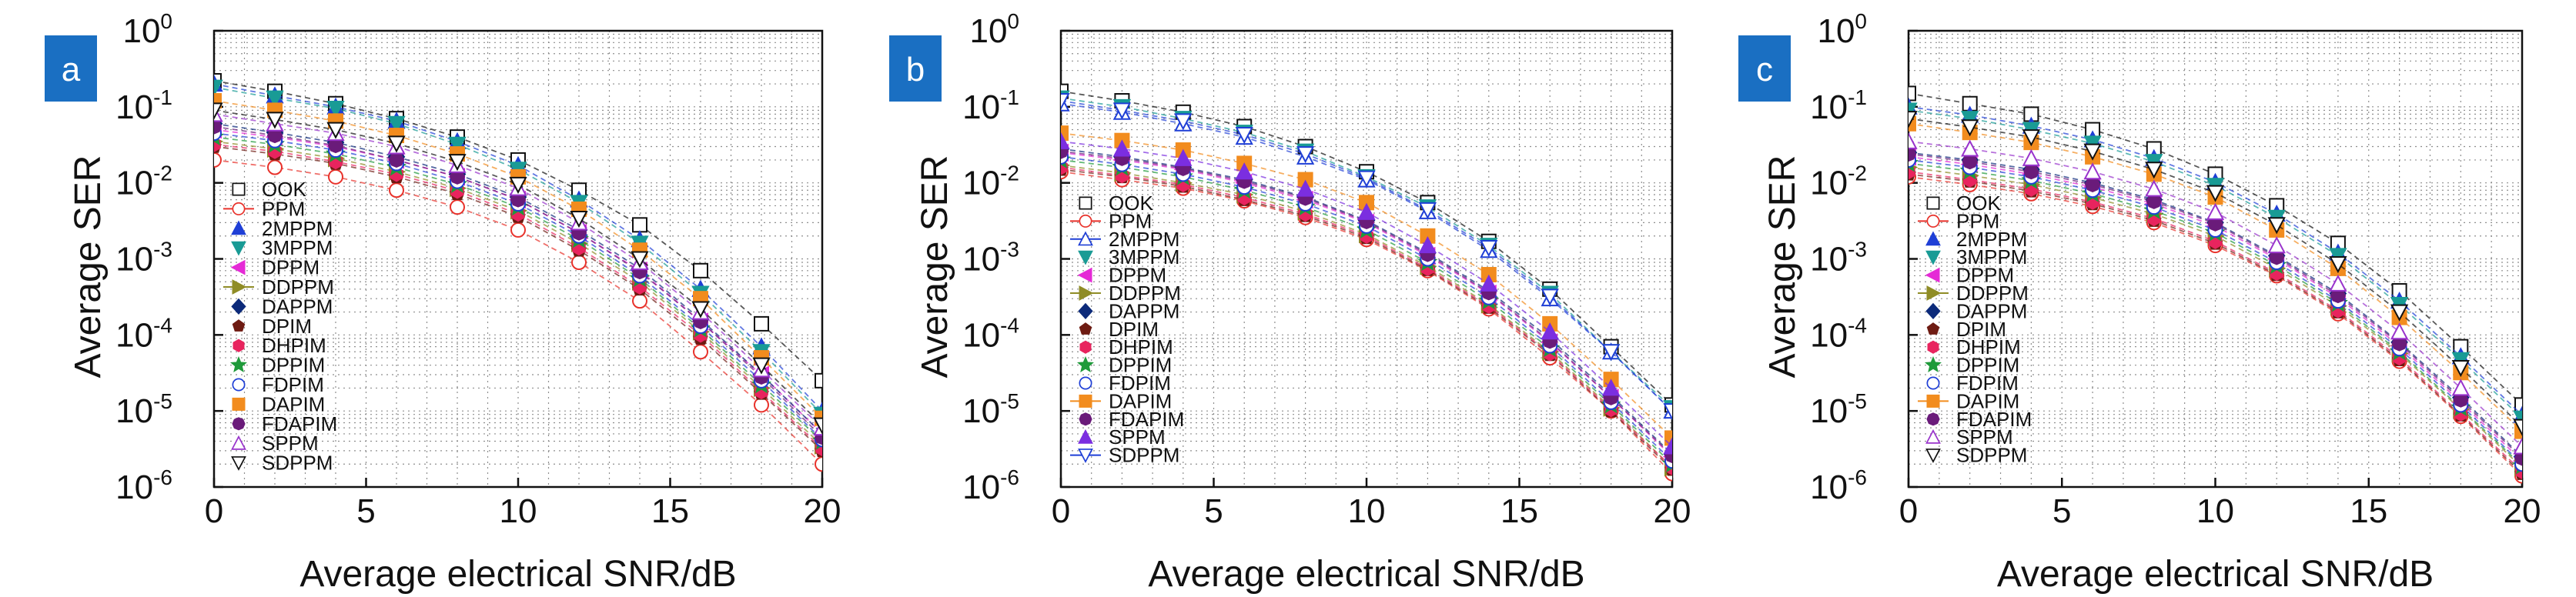  I want to click on y-tick-exponent: -5, so click(162, 401).